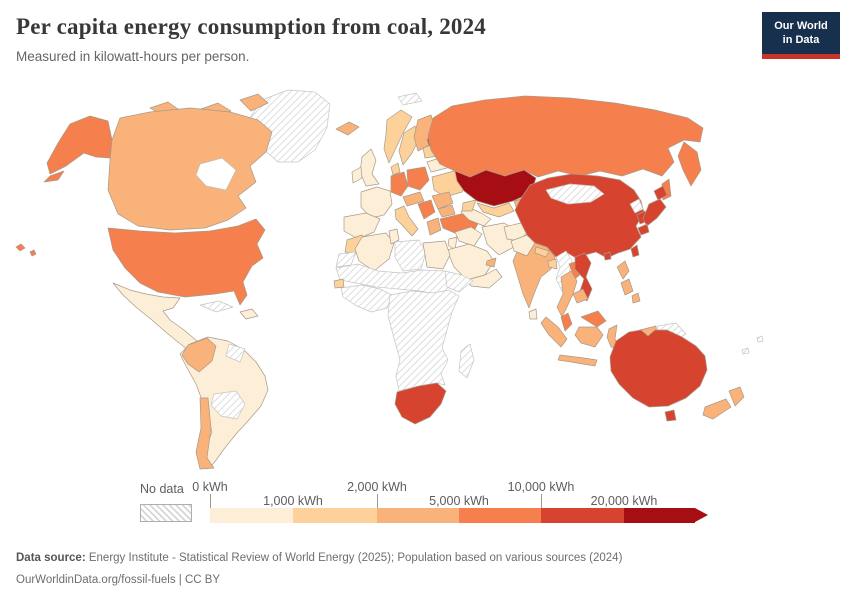 This screenshot has width=850, height=600. Describe the element at coordinates (723, 403) in the screenshot. I see `country-new-zealand` at that location.